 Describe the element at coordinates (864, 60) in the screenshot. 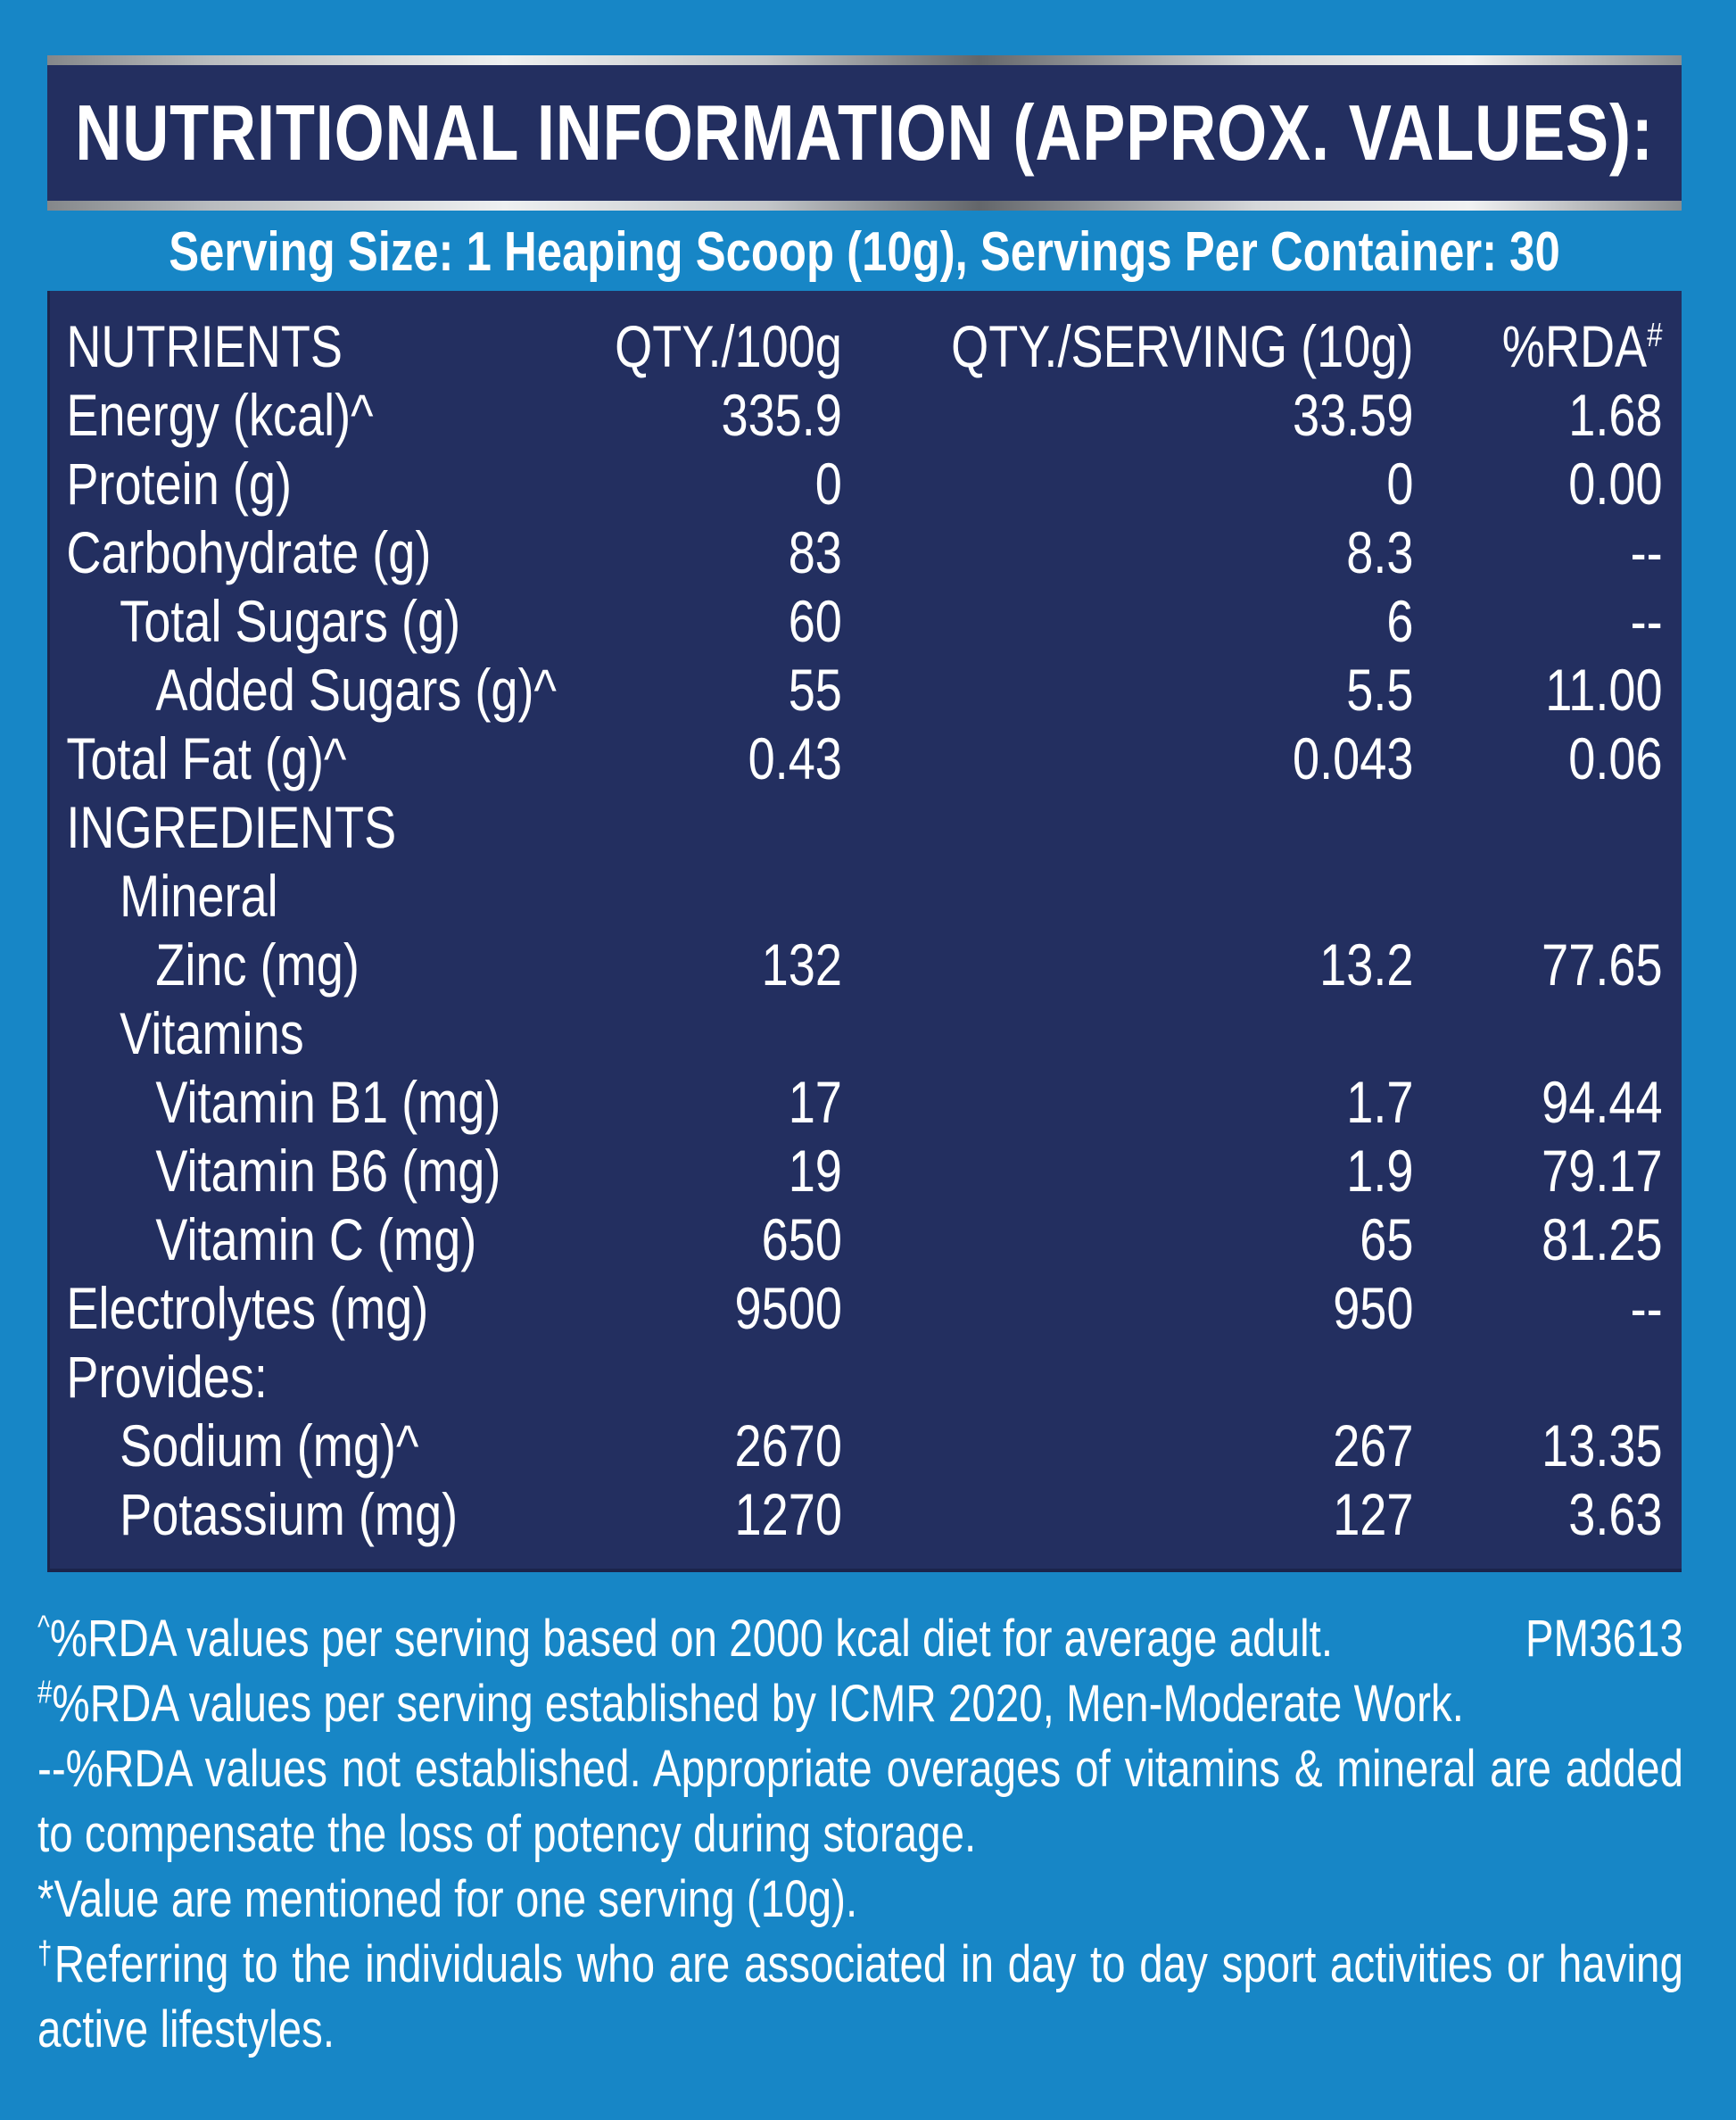

I see `metal-bar-top` at that location.